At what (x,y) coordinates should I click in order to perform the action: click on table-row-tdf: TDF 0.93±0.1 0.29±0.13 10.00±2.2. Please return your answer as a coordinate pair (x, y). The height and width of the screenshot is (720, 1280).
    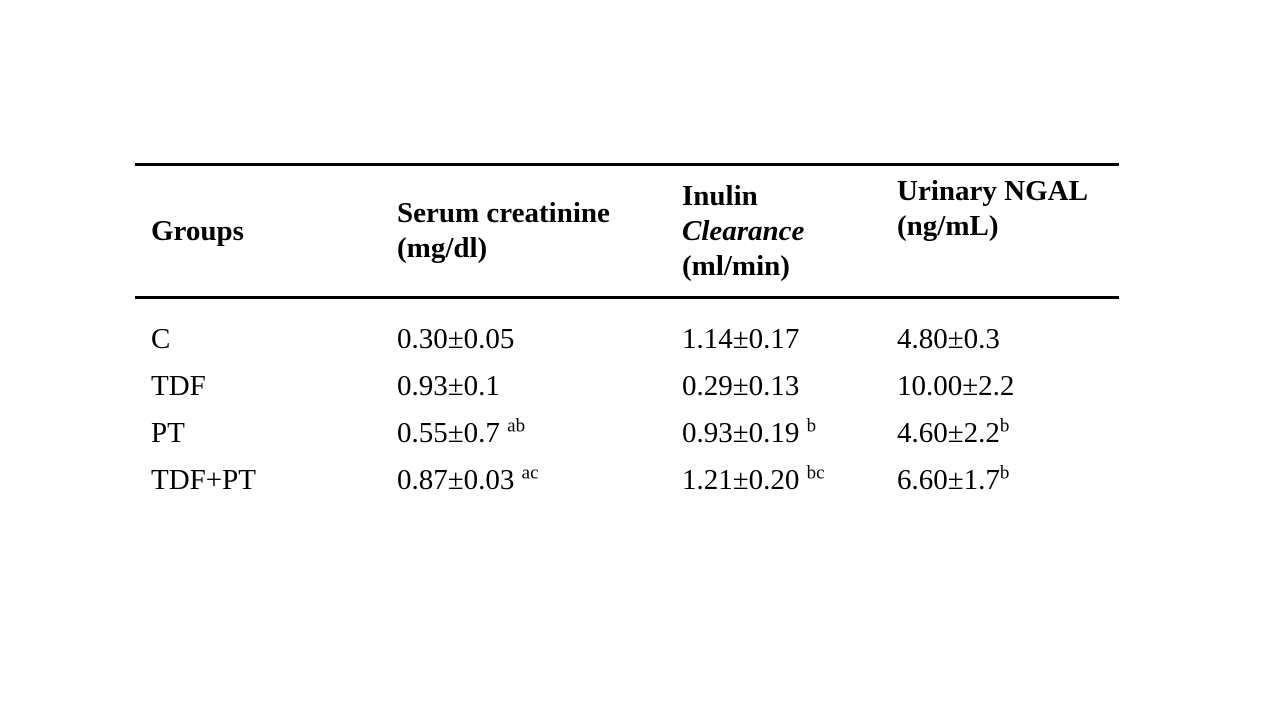
    Looking at the image, I should click on (627, 386).